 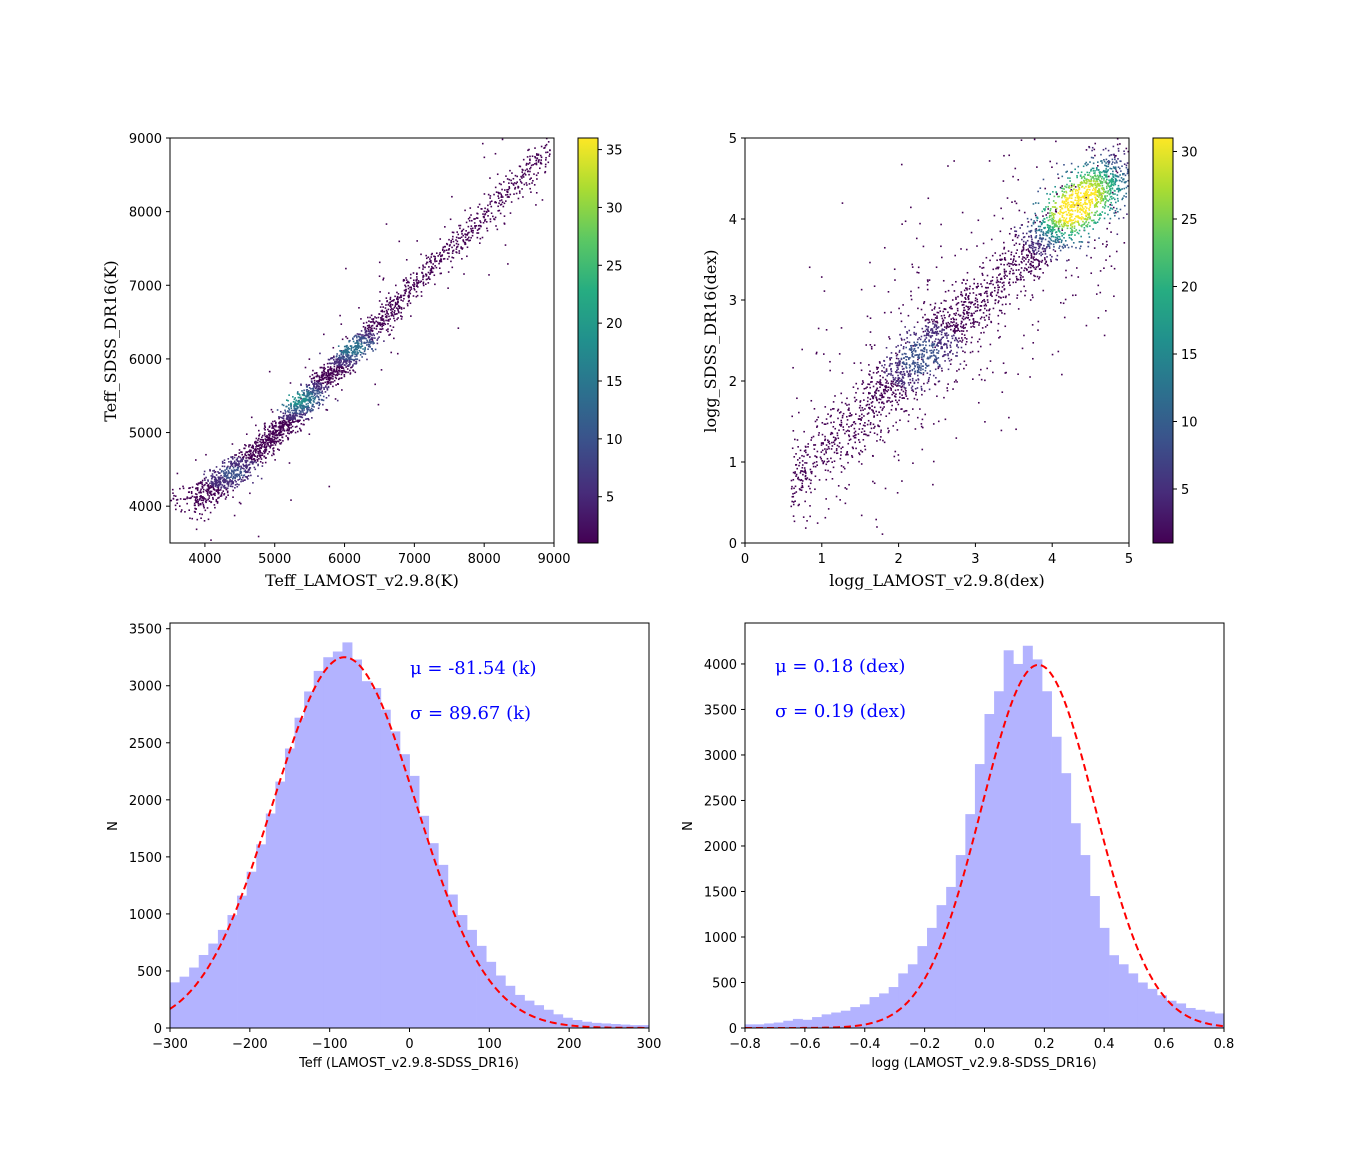 What do you see at coordinates (362, 580) in the screenshot?
I see `teff-scatter-xlabel: Teff_LAMOST_v2.9.8(K)` at bounding box center [362, 580].